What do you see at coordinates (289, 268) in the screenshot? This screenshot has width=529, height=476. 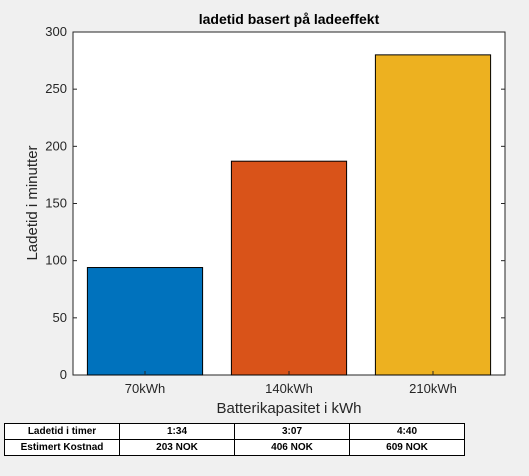 I see `bar-140kWh` at bounding box center [289, 268].